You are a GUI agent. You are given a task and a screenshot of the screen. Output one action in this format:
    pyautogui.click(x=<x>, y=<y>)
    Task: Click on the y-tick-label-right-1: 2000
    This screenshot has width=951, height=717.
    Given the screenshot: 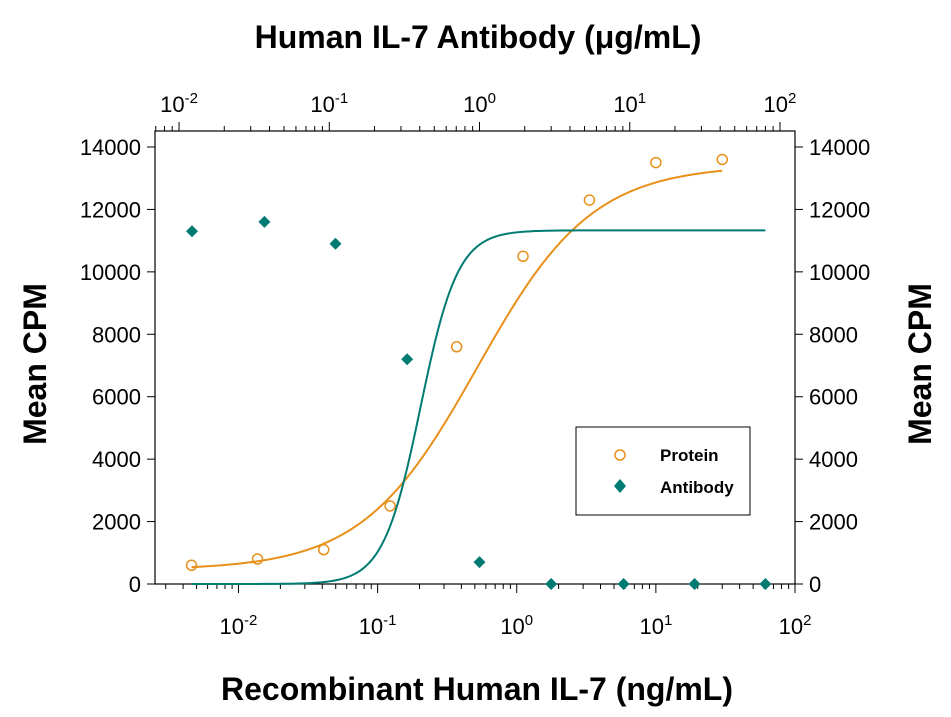 What is the action you would take?
    pyautogui.click(x=833, y=522)
    